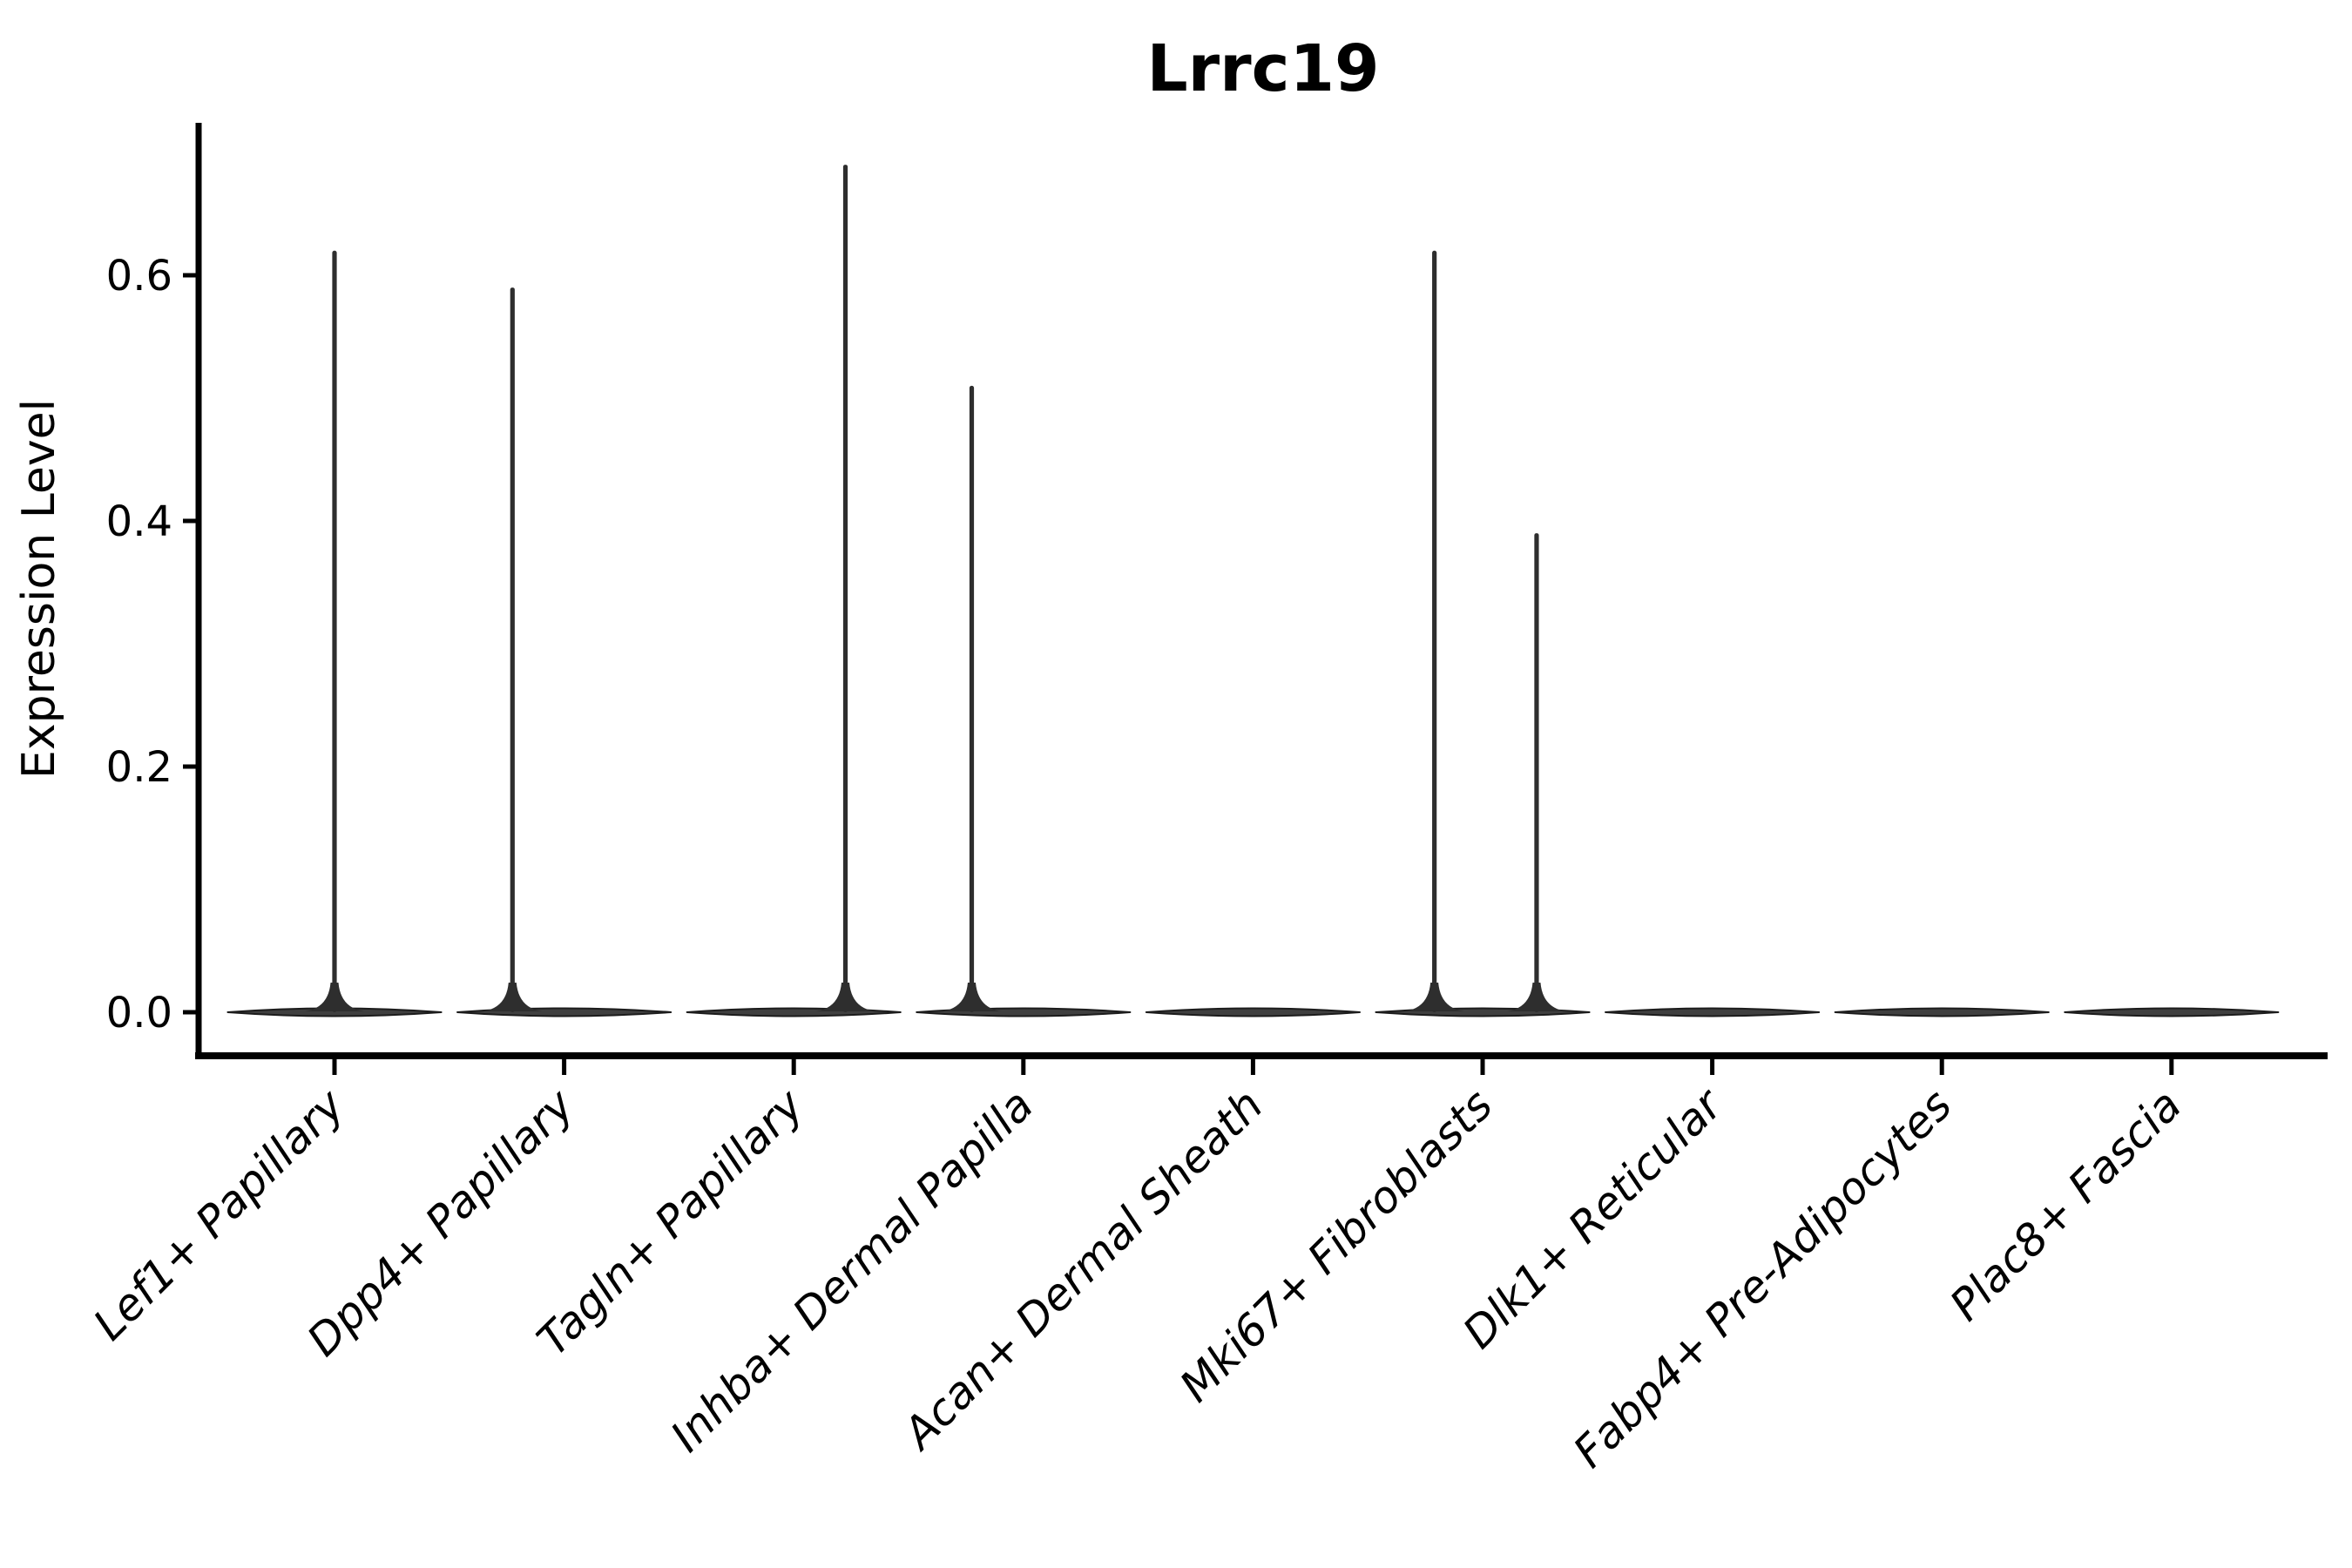  Describe the element at coordinates (1763, 1278) in the screenshot. I see `x-tick-label: Fabp4+ Pre-Adipocytes` at that location.